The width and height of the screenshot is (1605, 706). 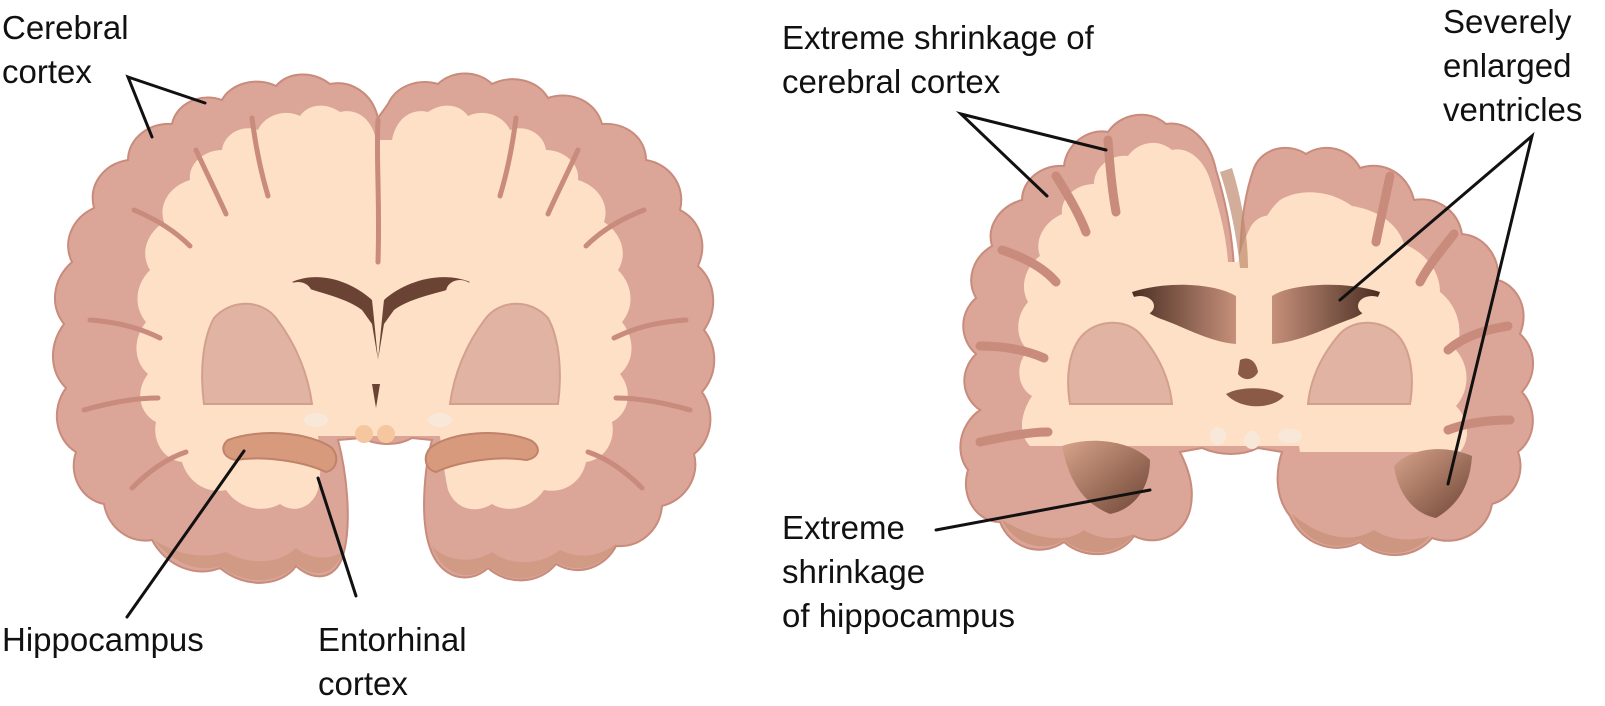 I want to click on leader-extreme-shrinkage-cortex, so click(x=1031, y=154).